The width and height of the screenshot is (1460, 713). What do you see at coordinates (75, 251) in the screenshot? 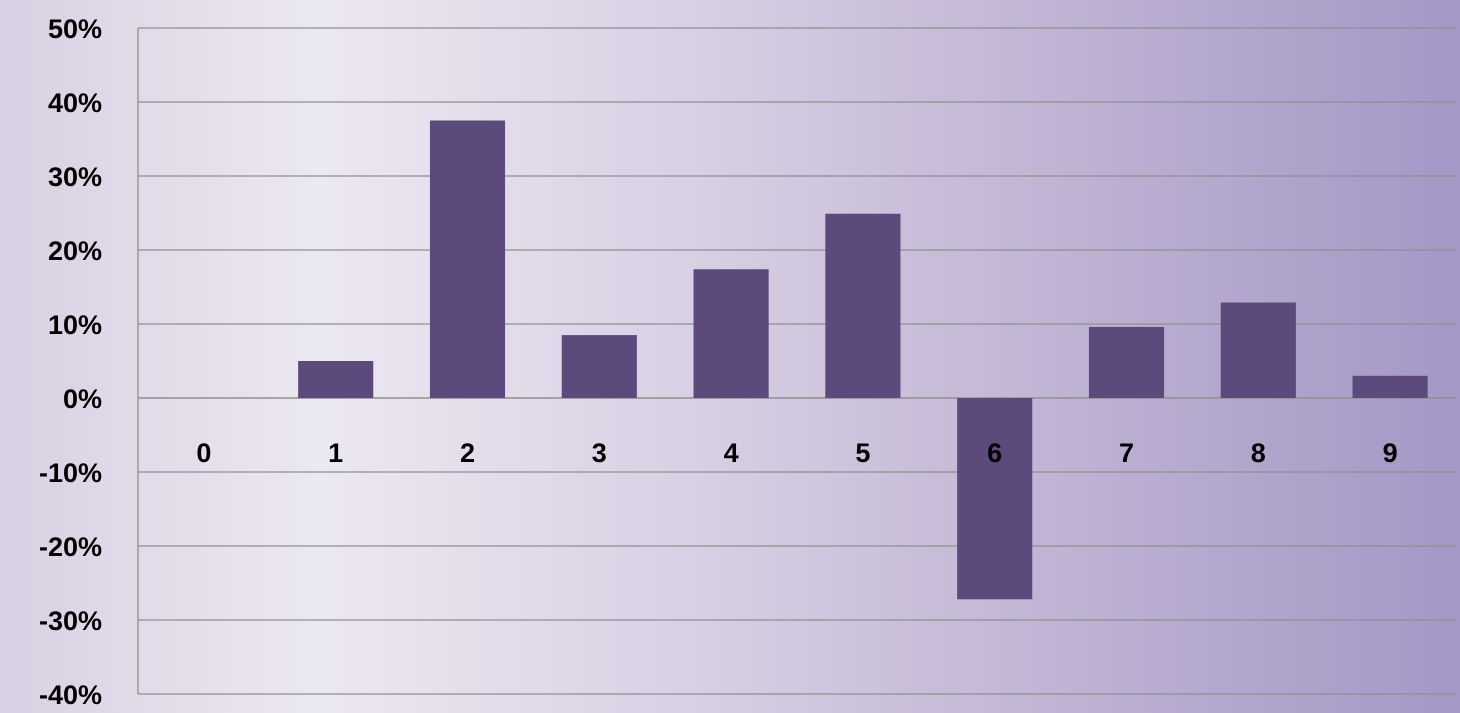
I see `y-tick-label: 20%` at bounding box center [75, 251].